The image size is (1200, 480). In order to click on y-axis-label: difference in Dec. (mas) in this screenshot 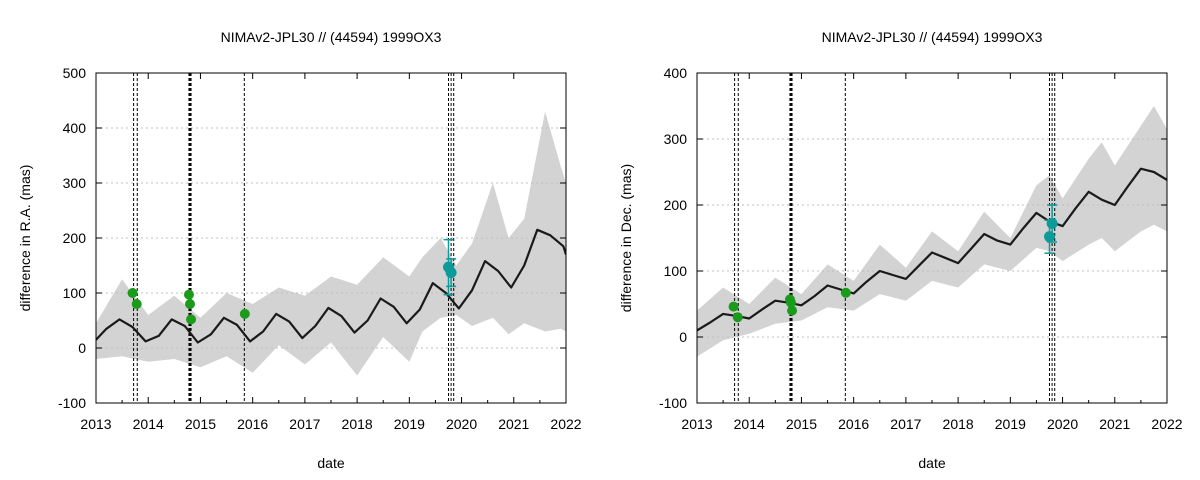, I will do `click(626, 238)`.